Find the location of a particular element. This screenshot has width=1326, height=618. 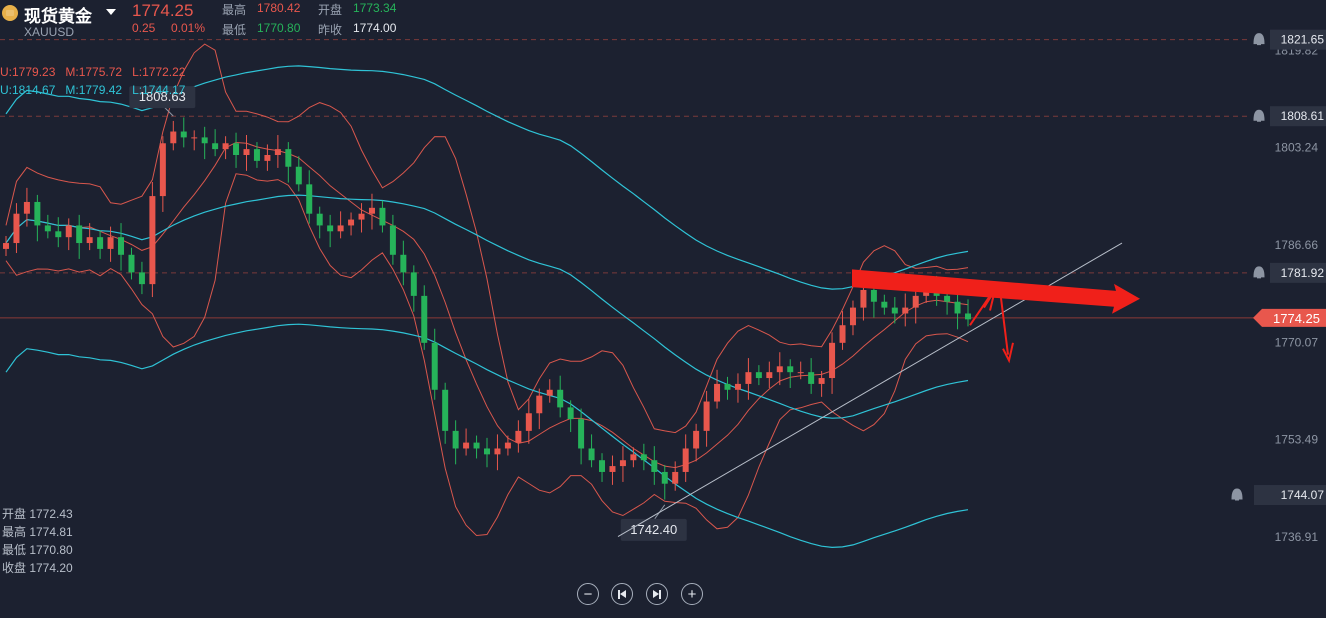

low-callout-label: 1742.40 is located at coordinates (653, 529).